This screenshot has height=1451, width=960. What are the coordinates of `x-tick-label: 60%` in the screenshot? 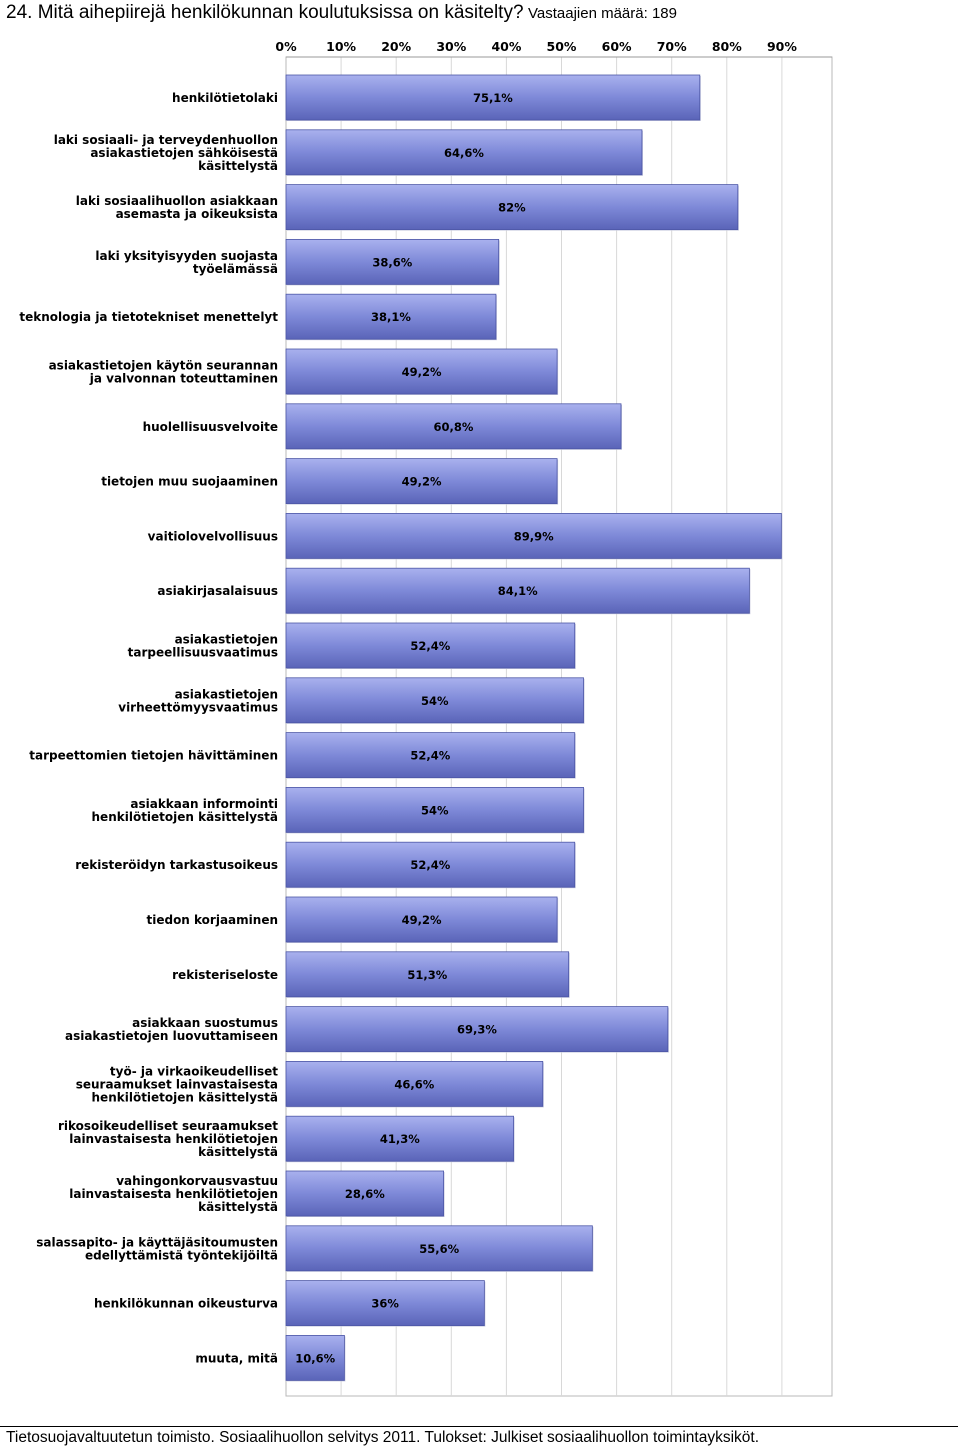 It's located at (617, 46).